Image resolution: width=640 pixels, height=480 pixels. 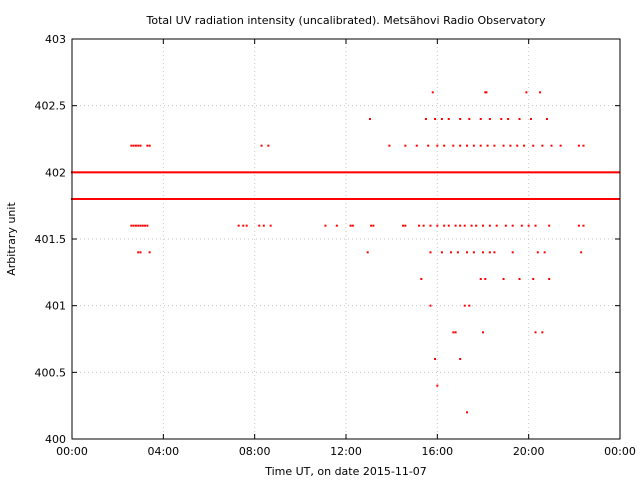 I want to click on x-tick-label: 00:00, so click(x=620, y=451).